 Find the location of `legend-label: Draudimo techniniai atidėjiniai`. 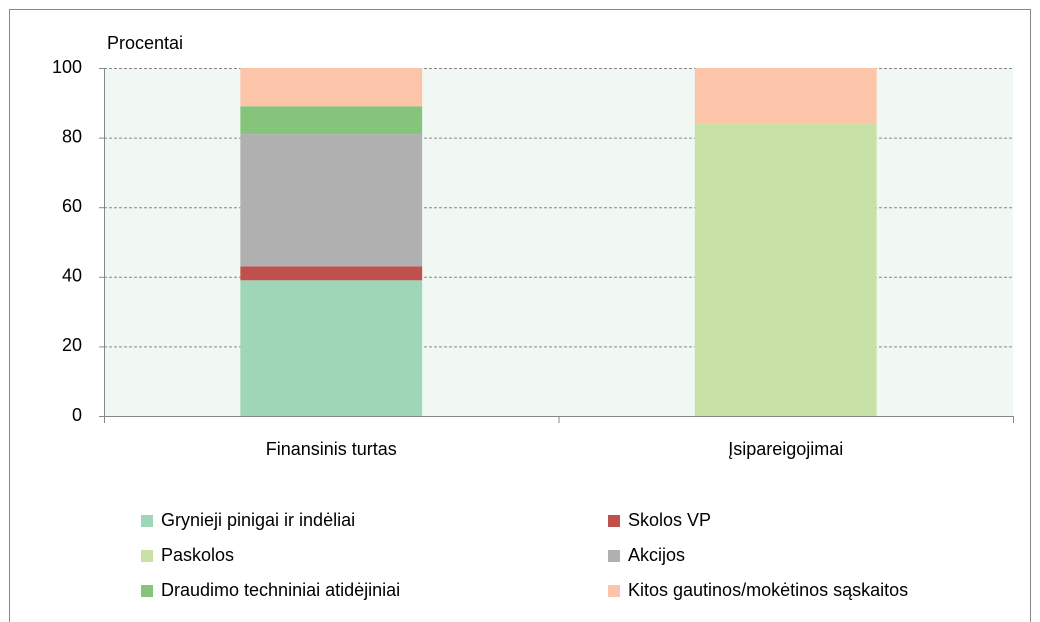

legend-label: Draudimo techniniai atidėjiniai is located at coordinates (280, 590).